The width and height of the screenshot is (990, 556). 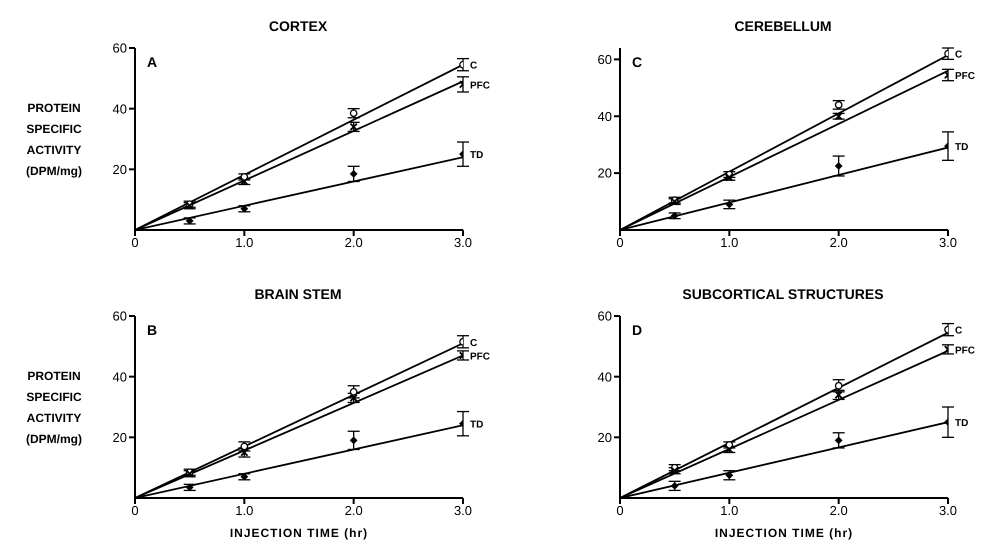 What do you see at coordinates (152, 330) in the screenshot?
I see `annotation: B` at bounding box center [152, 330].